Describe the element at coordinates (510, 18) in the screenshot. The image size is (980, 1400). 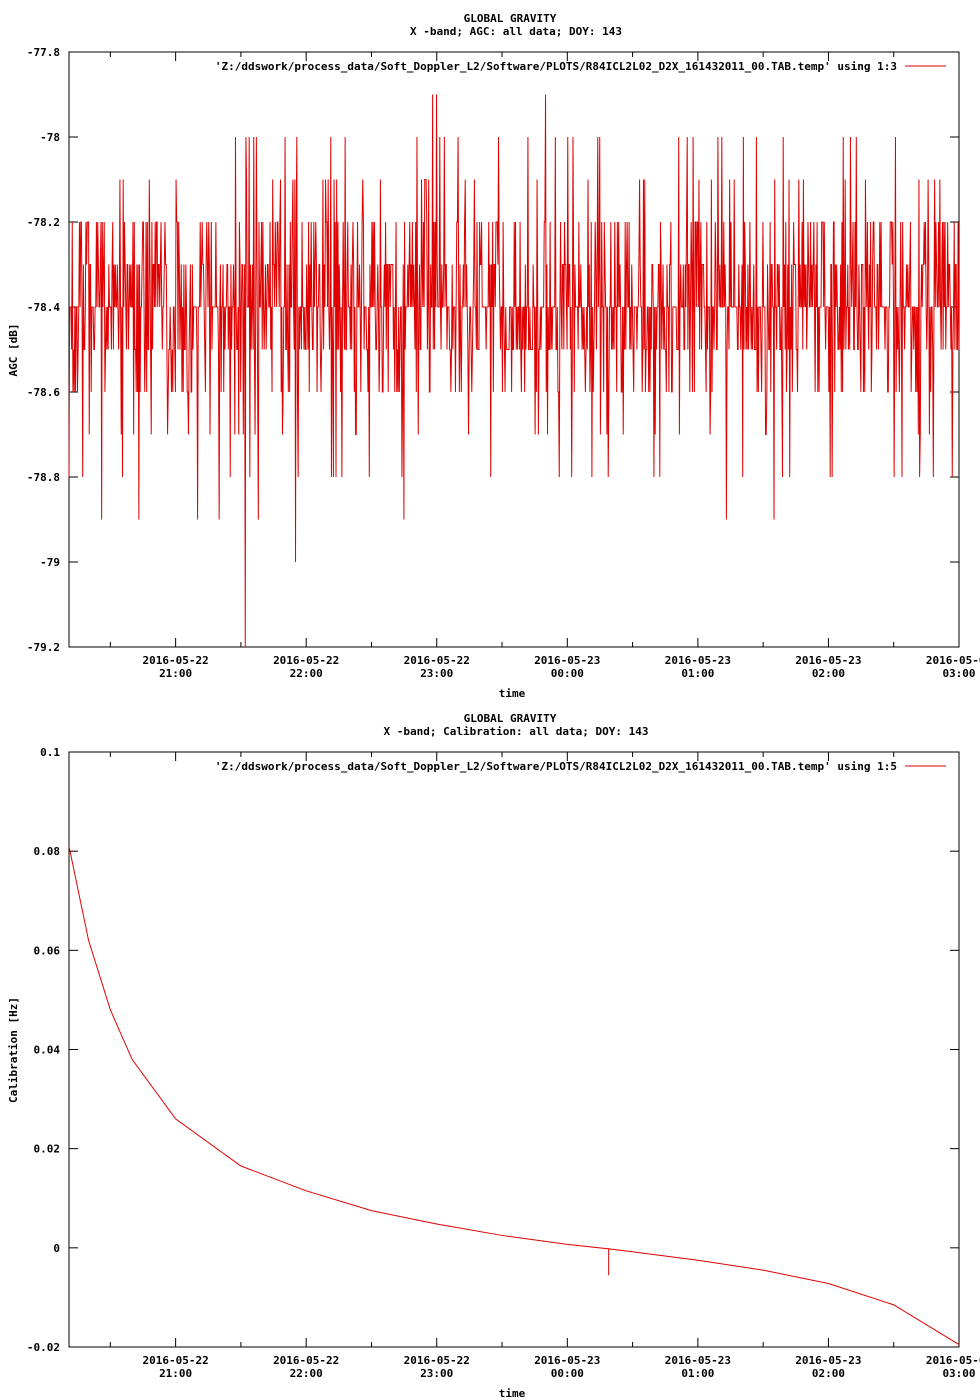
I see `agc-chart-title: GLOBAL GRAVITY` at that location.